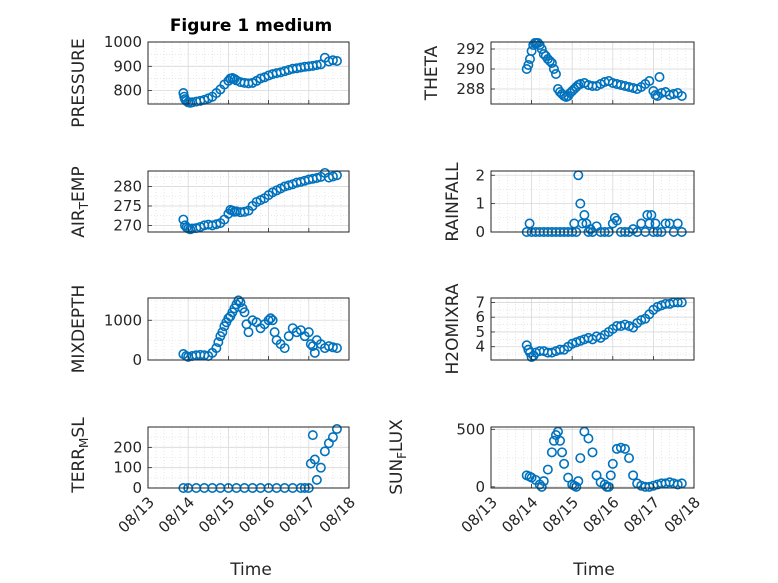 The width and height of the screenshot is (778, 583). Describe the element at coordinates (248, 457) in the screenshot. I see `axes-frame-terr_msl` at that location.